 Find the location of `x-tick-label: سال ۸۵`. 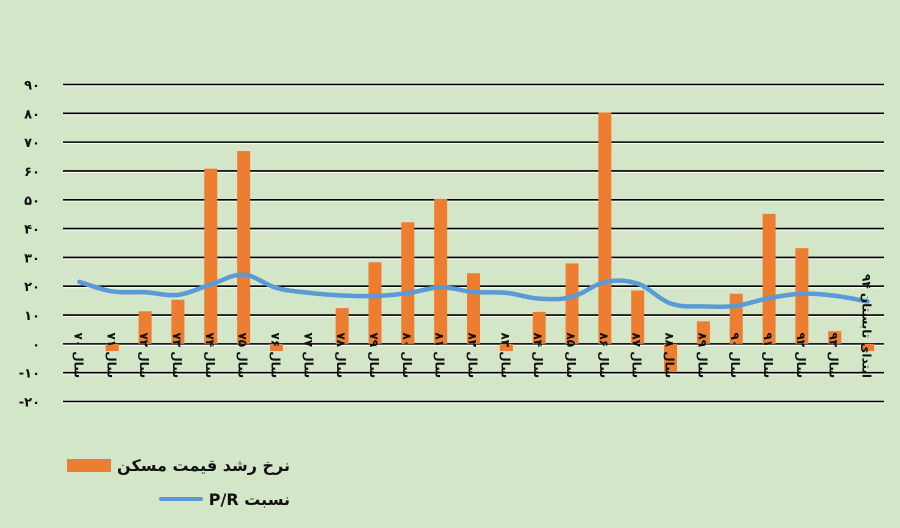

x-tick-label: سال ۸۵ is located at coordinates (571, 355).